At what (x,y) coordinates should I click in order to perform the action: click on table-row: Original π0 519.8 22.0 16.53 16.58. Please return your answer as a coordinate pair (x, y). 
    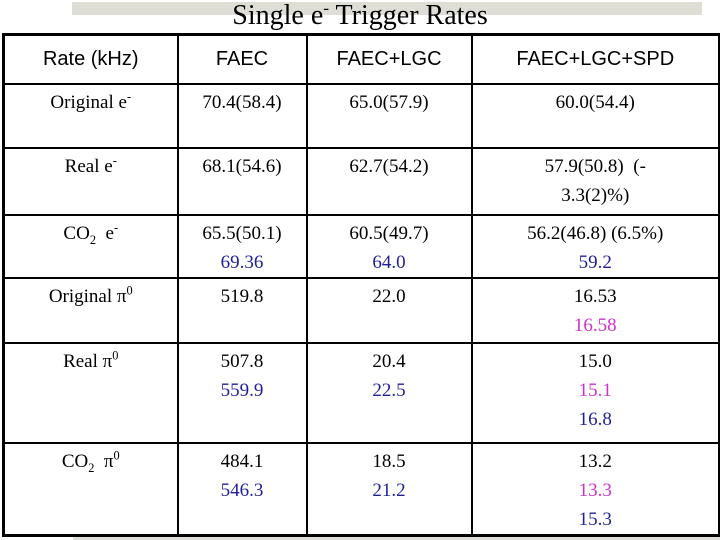
    Looking at the image, I should click on (361, 310).